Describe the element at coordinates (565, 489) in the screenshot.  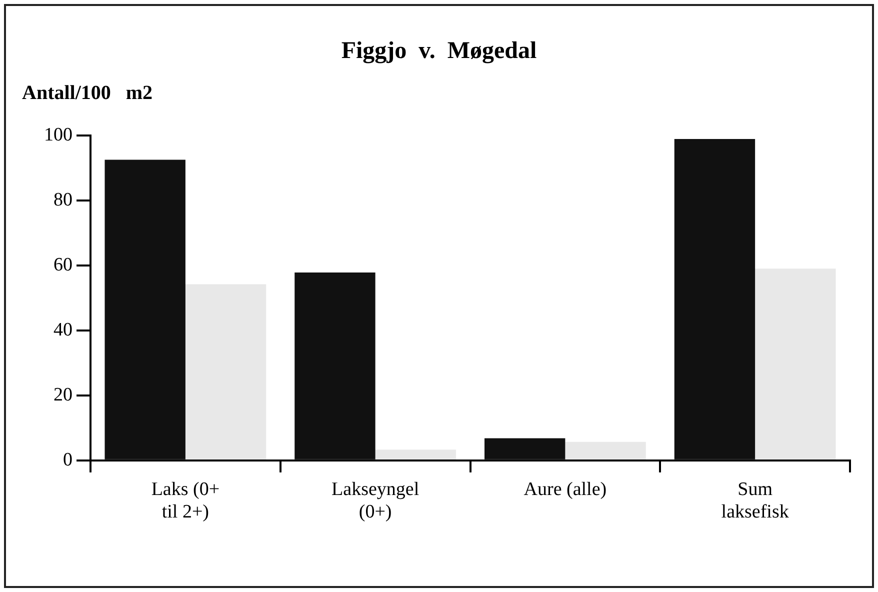
I see `x-tick-label: Aure (alle)` at that location.